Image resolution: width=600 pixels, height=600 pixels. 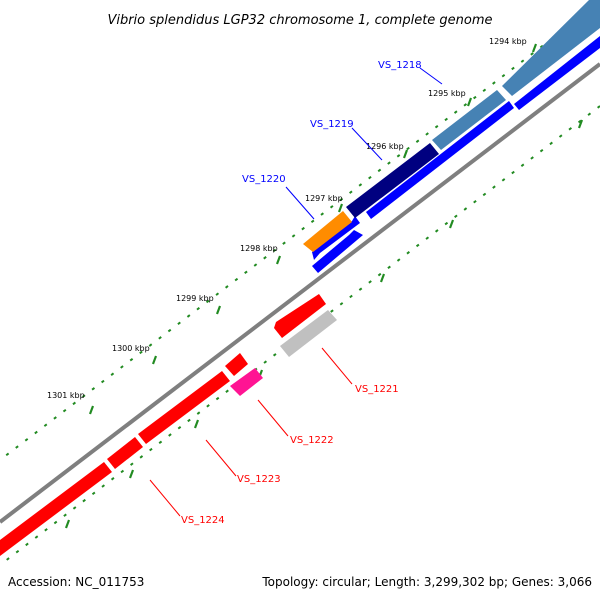 What do you see at coordinates (259, 479) in the screenshot?
I see `gene-label: VS_1223` at bounding box center [259, 479].